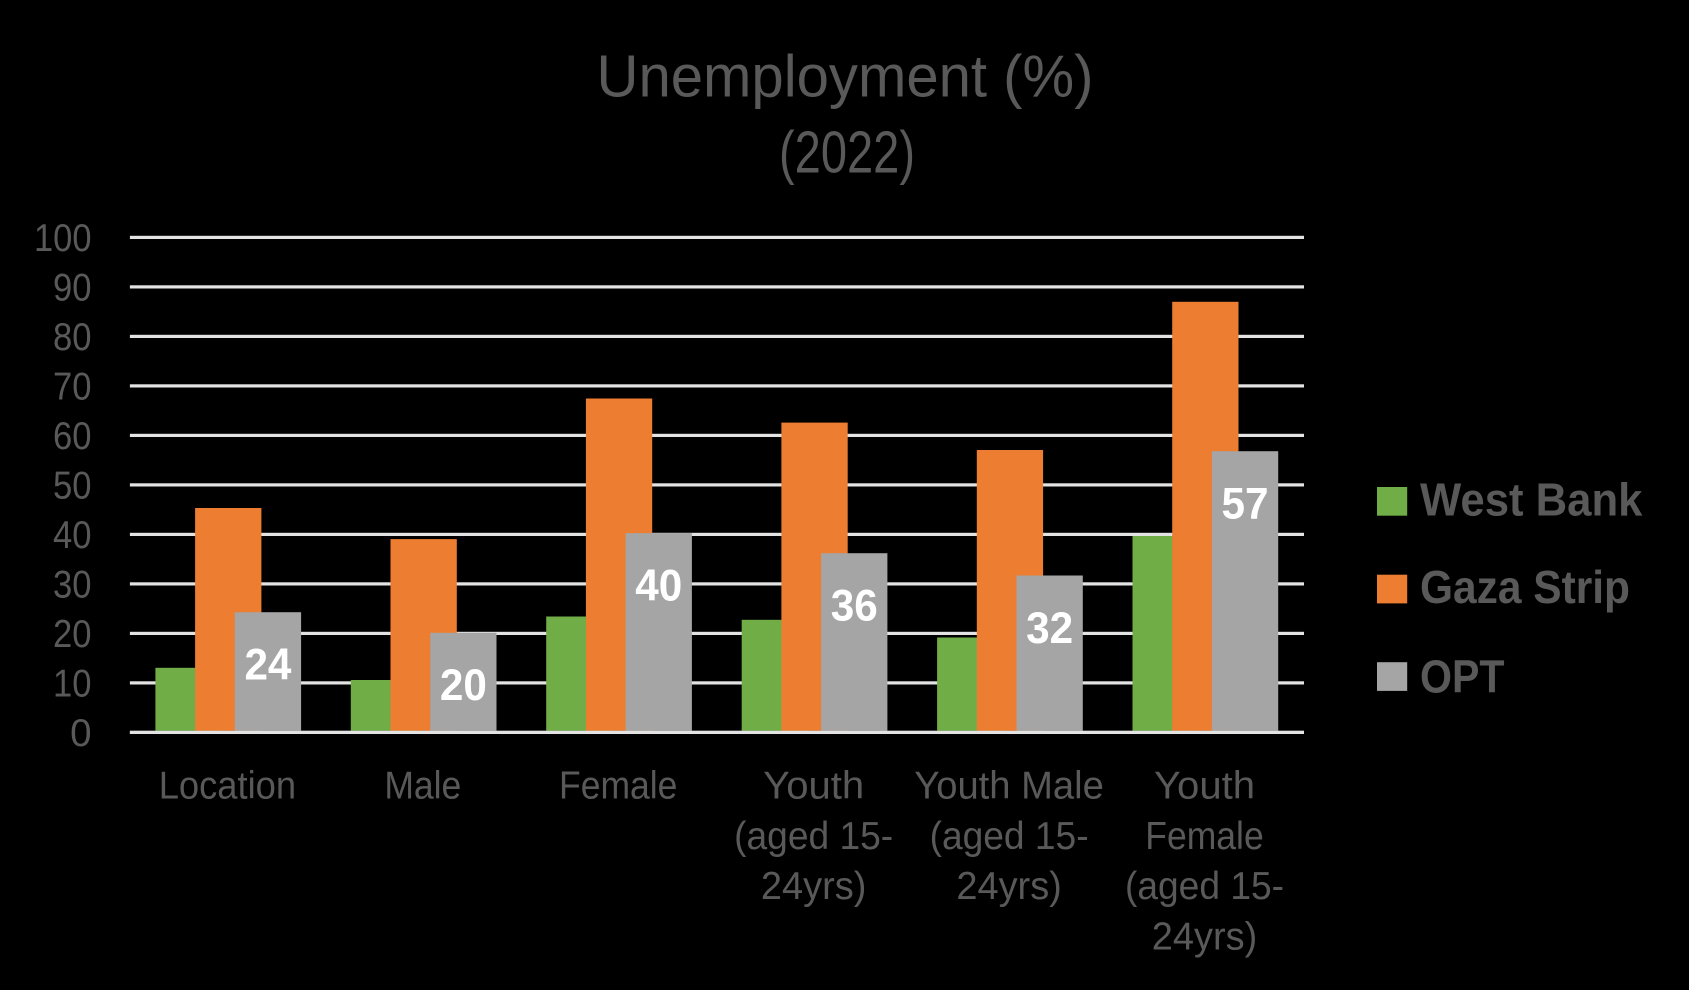 This screenshot has height=990, width=1689. I want to click on svg-text: Location, so click(227, 786).